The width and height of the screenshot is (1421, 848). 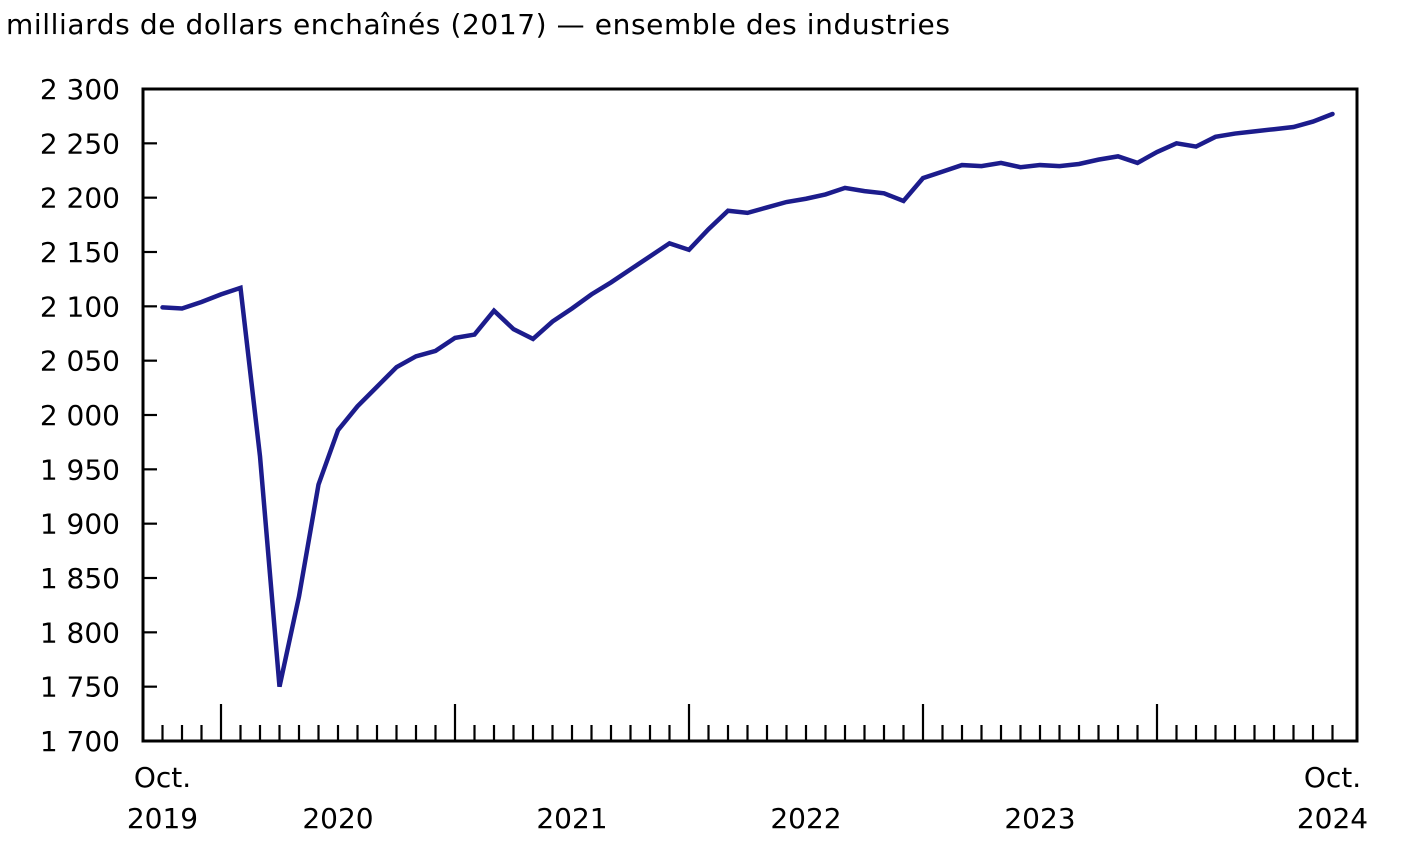 I want to click on x-axis-label: 2022, so click(x=805, y=818).